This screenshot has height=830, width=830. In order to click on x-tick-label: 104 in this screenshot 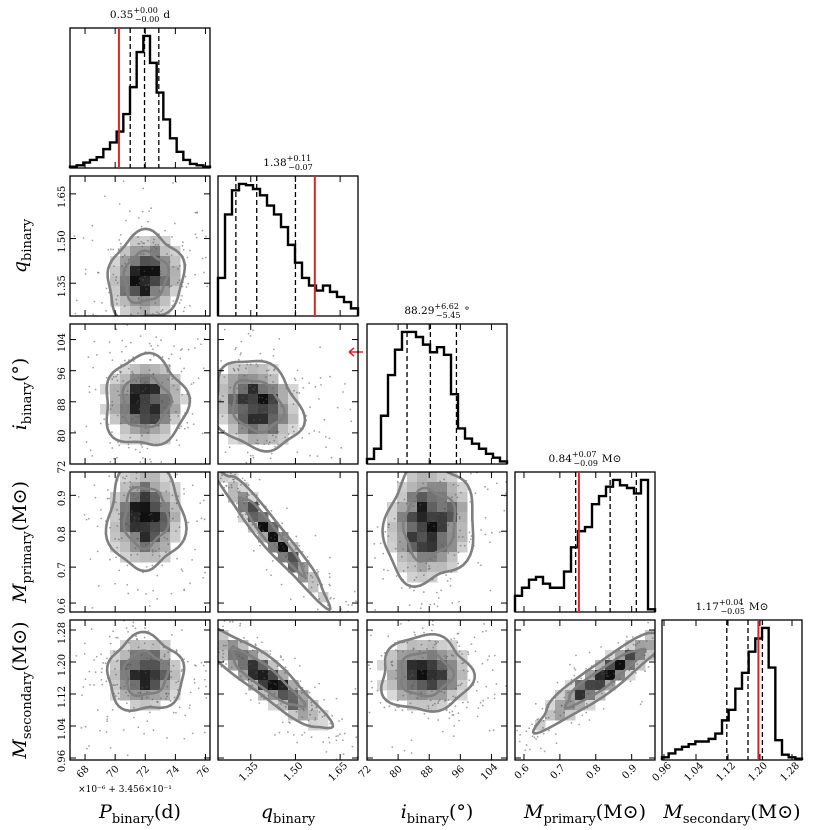, I will do `click(489, 772)`.